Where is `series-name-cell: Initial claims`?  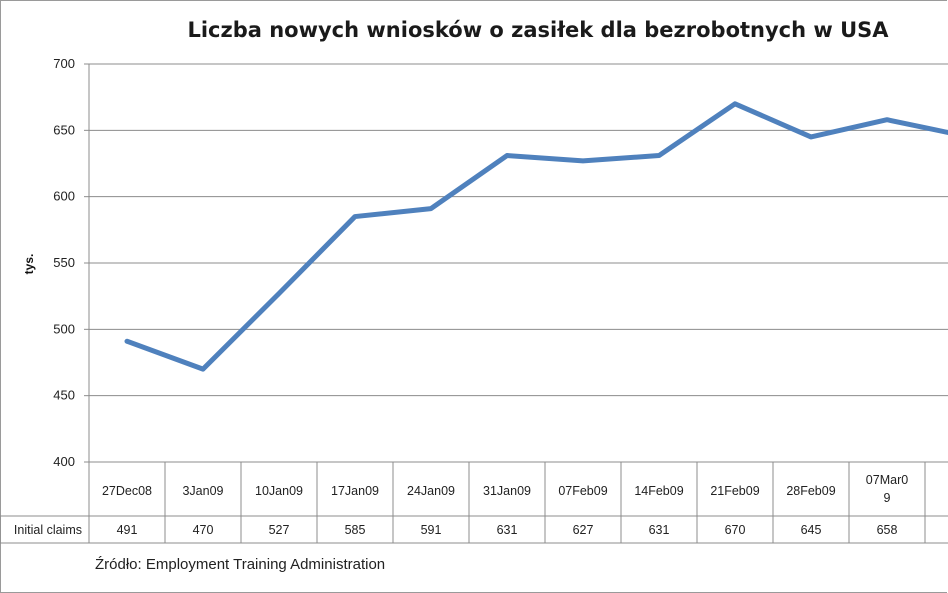
series-name-cell: Initial claims is located at coordinates (48, 530).